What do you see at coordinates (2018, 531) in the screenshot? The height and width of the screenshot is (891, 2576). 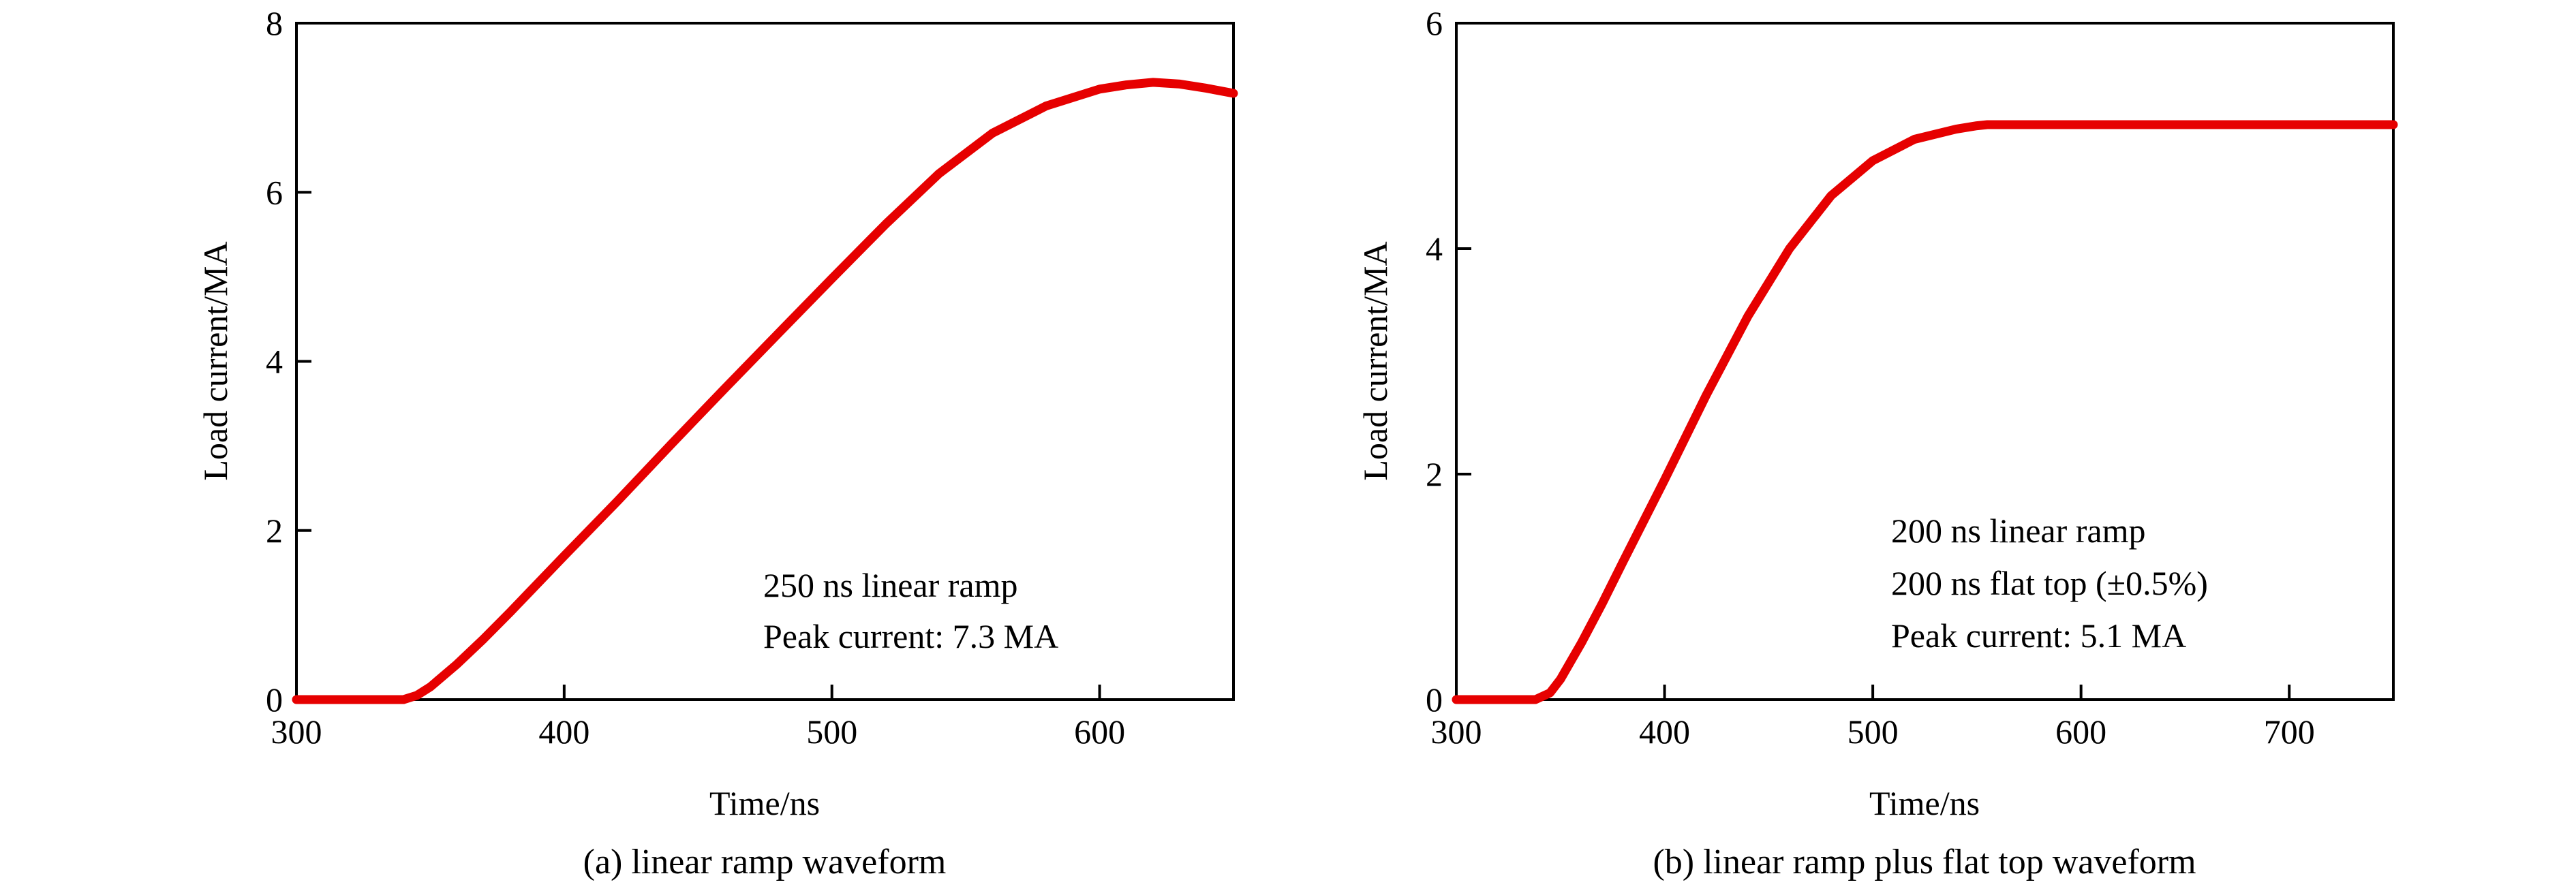 I see `panel-b-annotation-ramp: 200 ns linear ramp` at bounding box center [2018, 531].